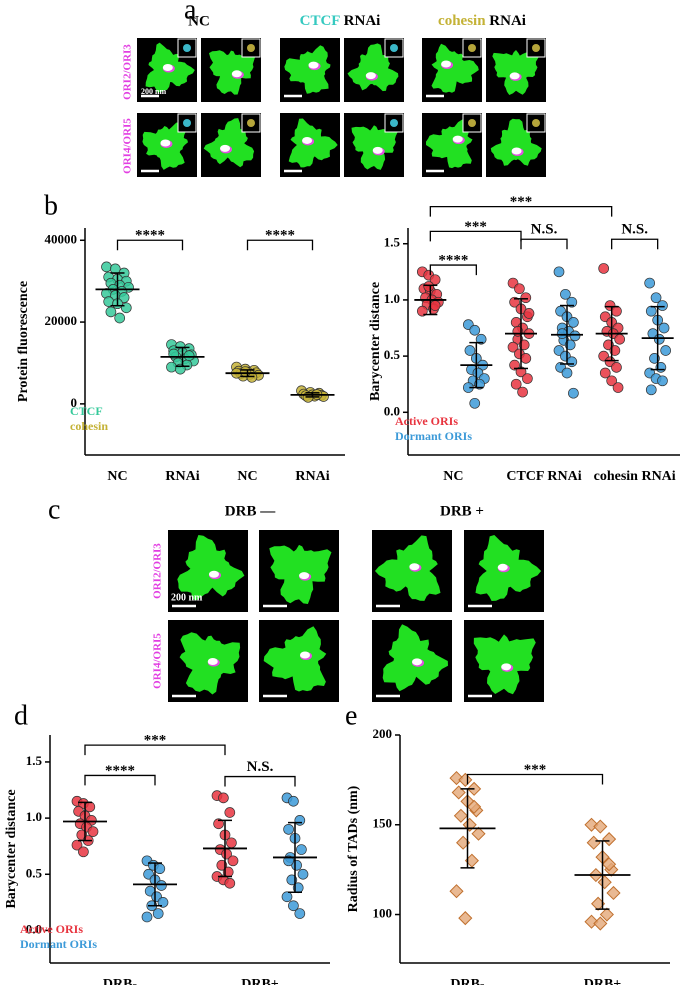  What do you see at coordinates (250, 511) in the screenshot?
I see `column-header: DRB —` at bounding box center [250, 511].